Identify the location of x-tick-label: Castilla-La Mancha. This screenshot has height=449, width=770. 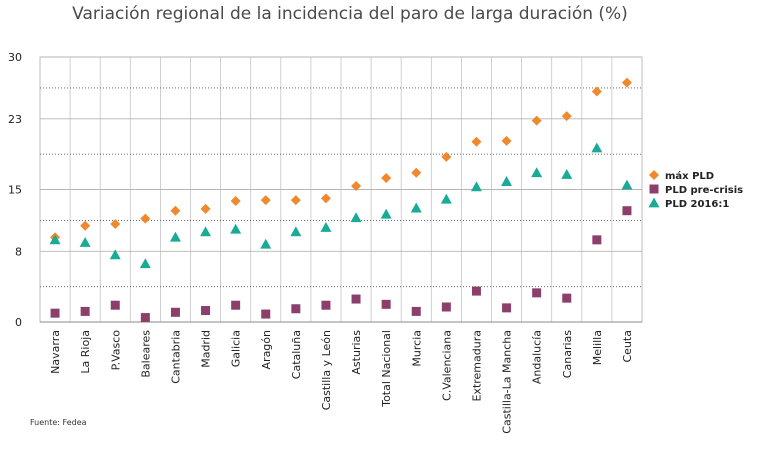
(507, 382).